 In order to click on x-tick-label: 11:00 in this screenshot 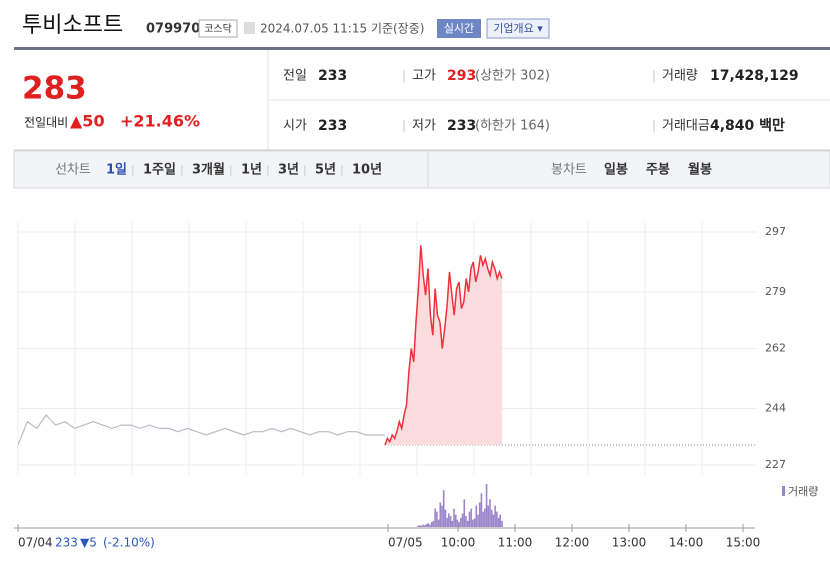, I will do `click(515, 543)`.